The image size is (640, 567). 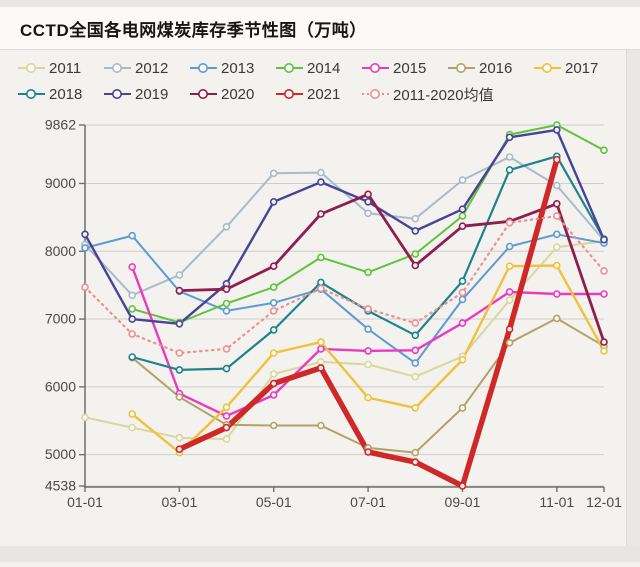 What do you see at coordinates (60, 486) in the screenshot?
I see `svg-text: 4538` at bounding box center [60, 486].